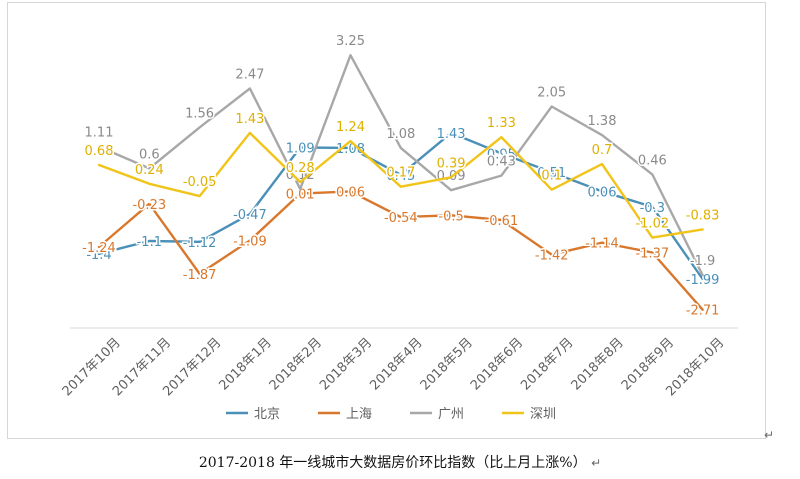 Image resolution: width=800 pixels, height=479 pixels. What do you see at coordinates (396, 364) in the screenshot?
I see `x-tick-label: 2018年4月` at bounding box center [396, 364].